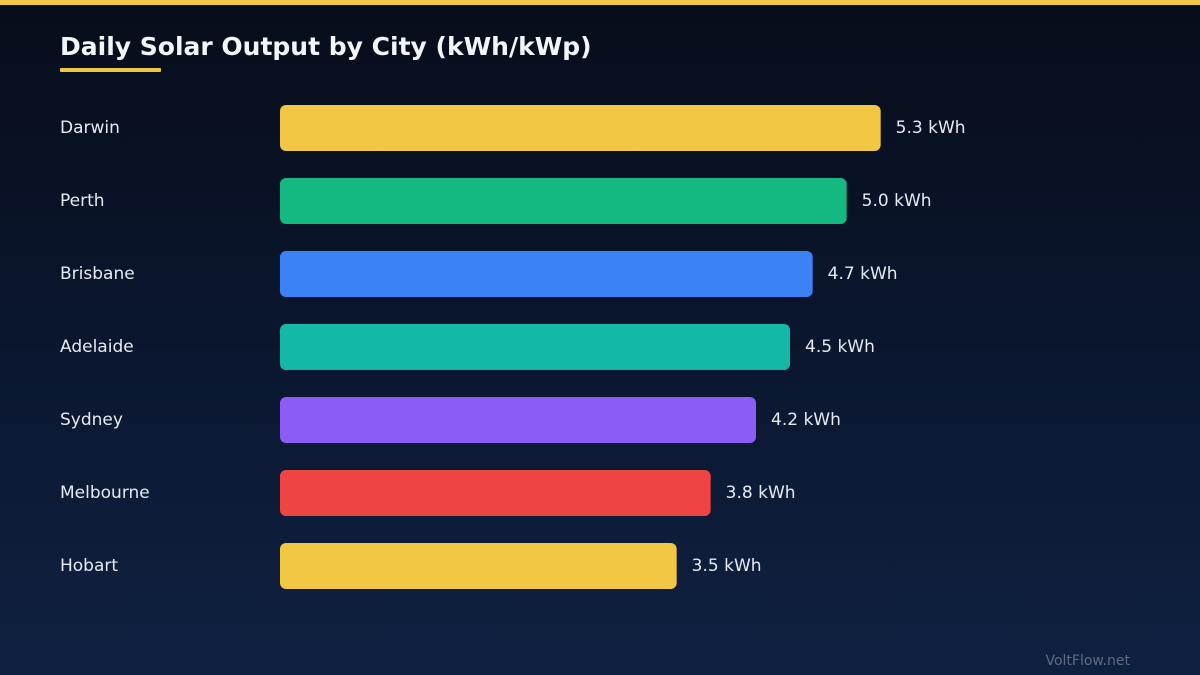 The image size is (1200, 675). What do you see at coordinates (495, 493) in the screenshot?
I see `bar-melbourne` at bounding box center [495, 493].